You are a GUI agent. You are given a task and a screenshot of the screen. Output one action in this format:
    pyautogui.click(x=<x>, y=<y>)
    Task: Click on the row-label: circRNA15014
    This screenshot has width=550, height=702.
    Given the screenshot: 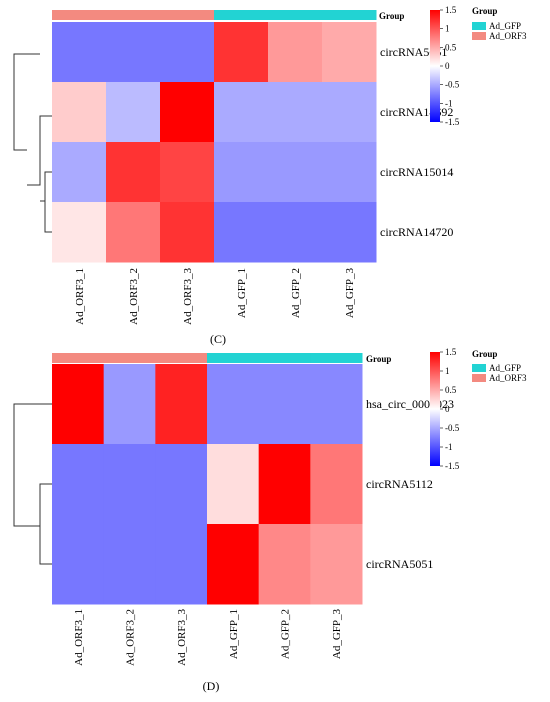 What is the action you would take?
    pyautogui.click(x=416, y=172)
    